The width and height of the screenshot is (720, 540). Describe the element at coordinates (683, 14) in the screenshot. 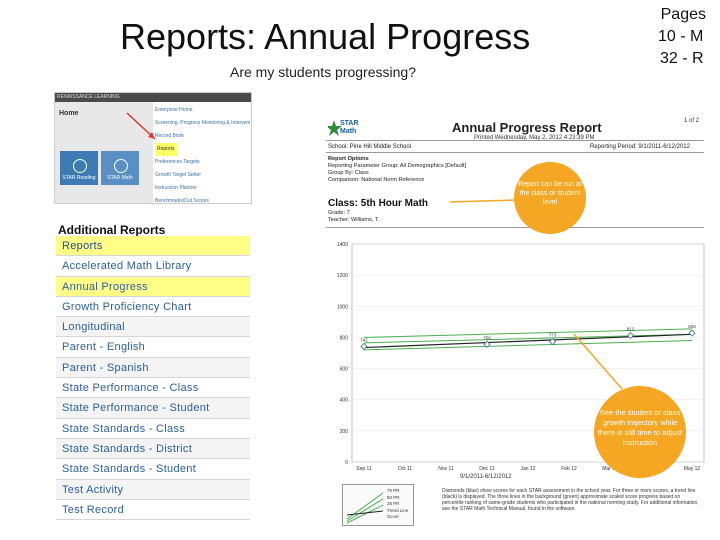

I see `pages-line1: Pages` at that location.